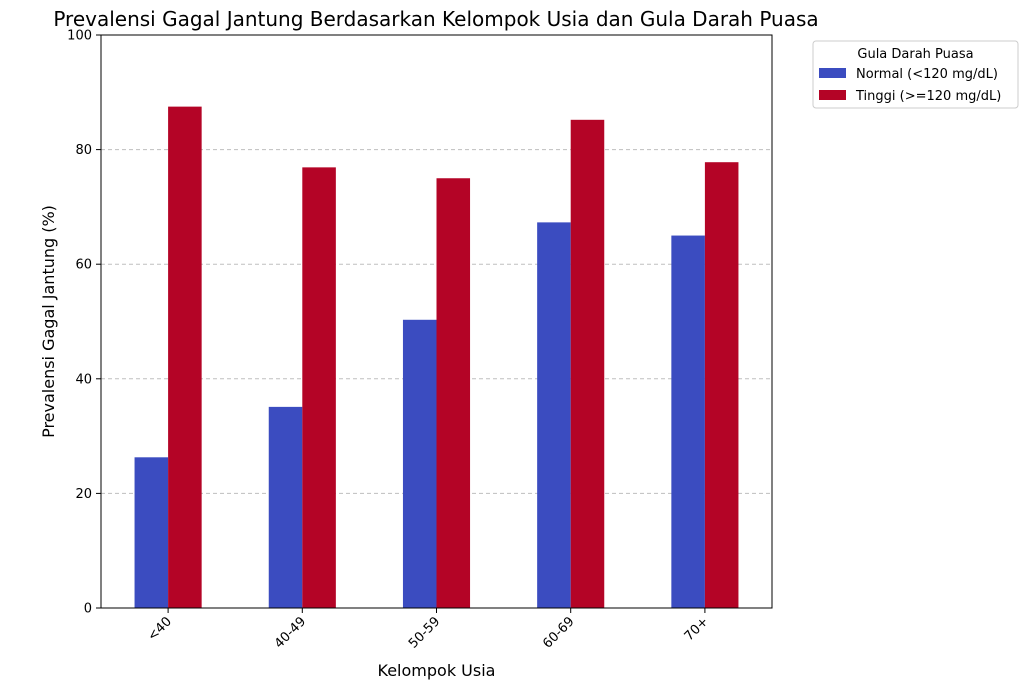  What do you see at coordinates (83, 494) in the screenshot?
I see `y-tick-label: 20` at bounding box center [83, 494].